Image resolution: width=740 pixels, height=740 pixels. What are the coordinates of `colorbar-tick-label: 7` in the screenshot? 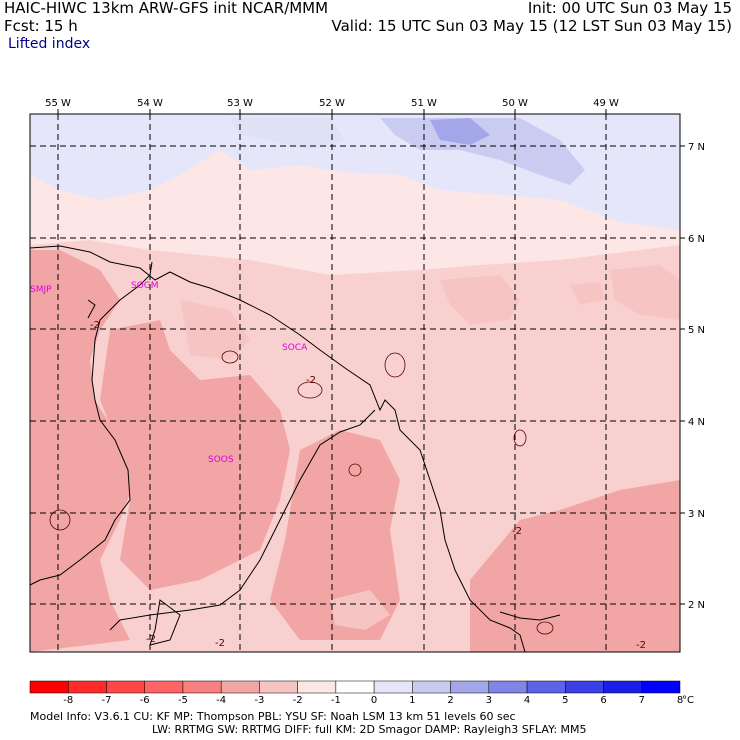 It's located at (642, 700).